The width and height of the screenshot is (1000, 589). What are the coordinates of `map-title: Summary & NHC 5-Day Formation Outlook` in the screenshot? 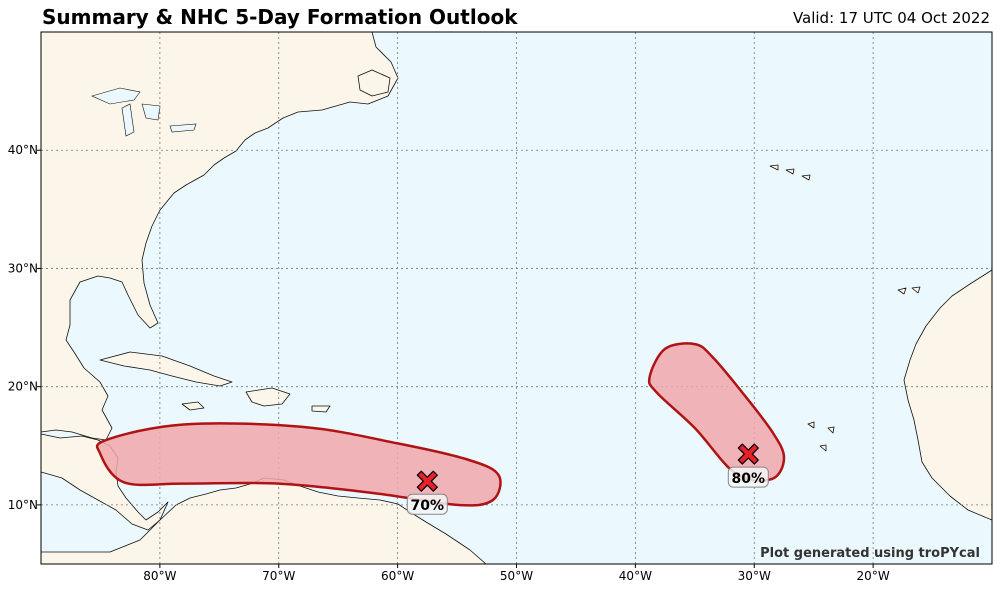 It's located at (280, 17).